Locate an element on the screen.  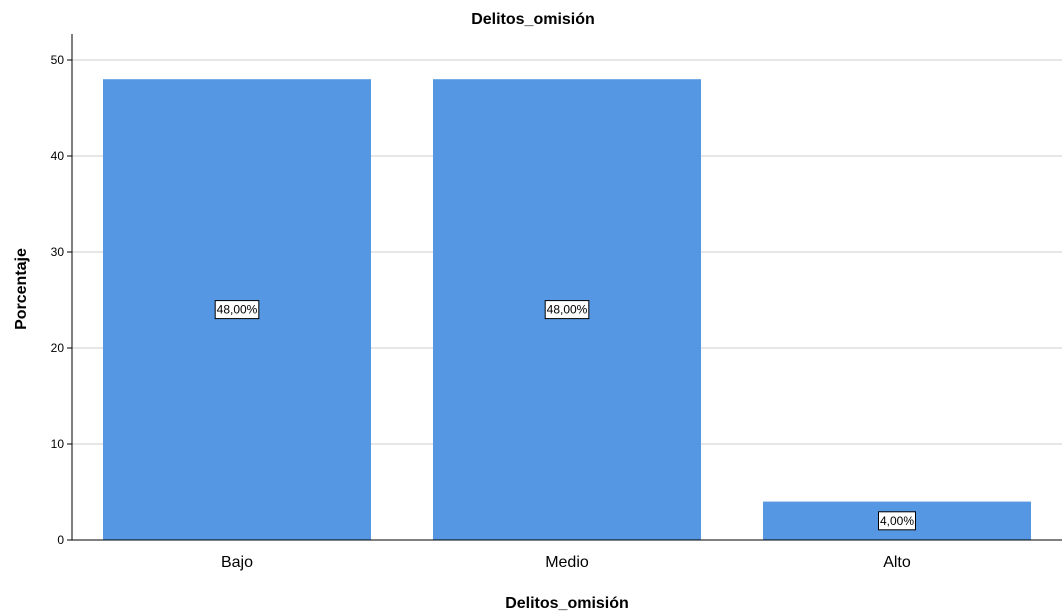
x-tick-label: Medio is located at coordinates (567, 562).